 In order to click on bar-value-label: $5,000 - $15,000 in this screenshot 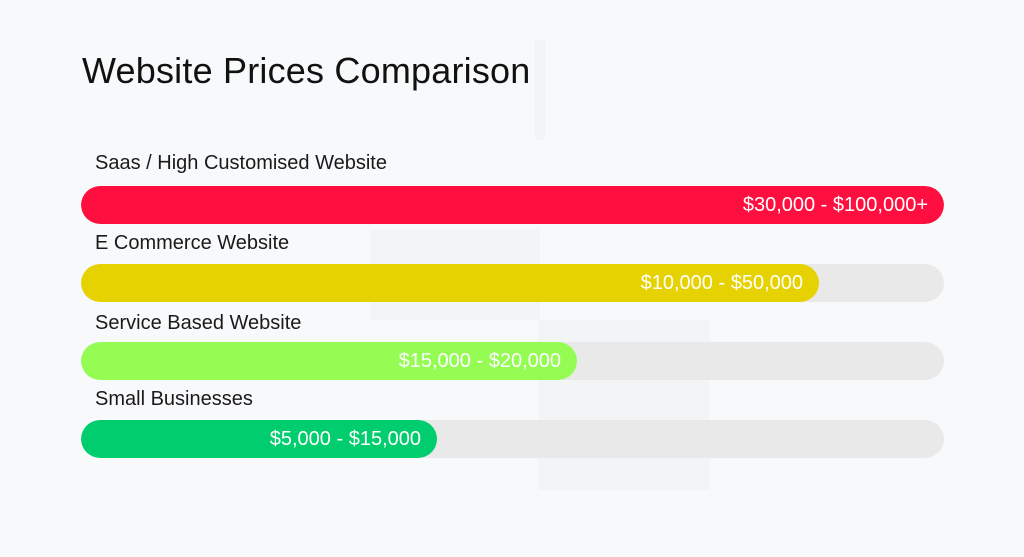, I will do `click(345, 439)`.